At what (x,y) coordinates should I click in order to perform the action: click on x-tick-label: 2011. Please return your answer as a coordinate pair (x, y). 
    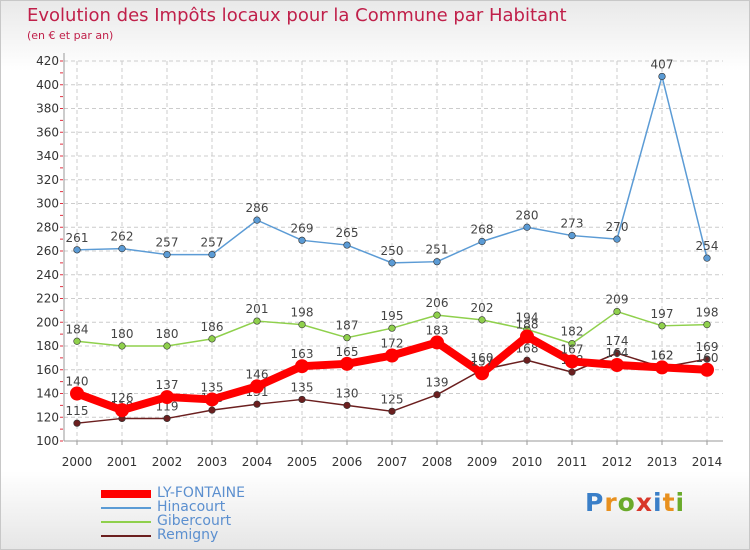
    Looking at the image, I should click on (572, 462).